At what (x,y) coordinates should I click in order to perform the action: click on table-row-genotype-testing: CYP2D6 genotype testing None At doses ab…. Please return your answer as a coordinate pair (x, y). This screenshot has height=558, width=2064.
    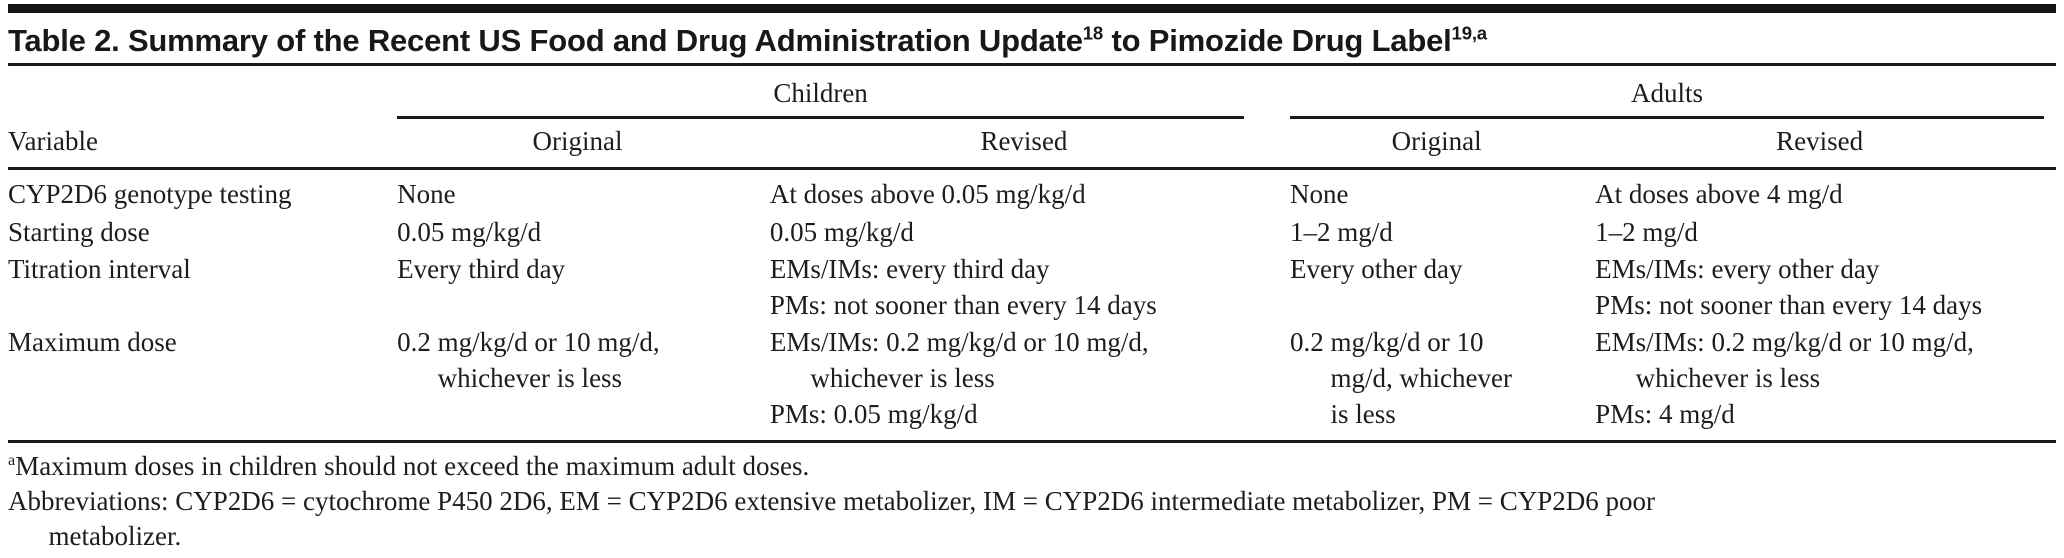
    Looking at the image, I should click on (1032, 191).